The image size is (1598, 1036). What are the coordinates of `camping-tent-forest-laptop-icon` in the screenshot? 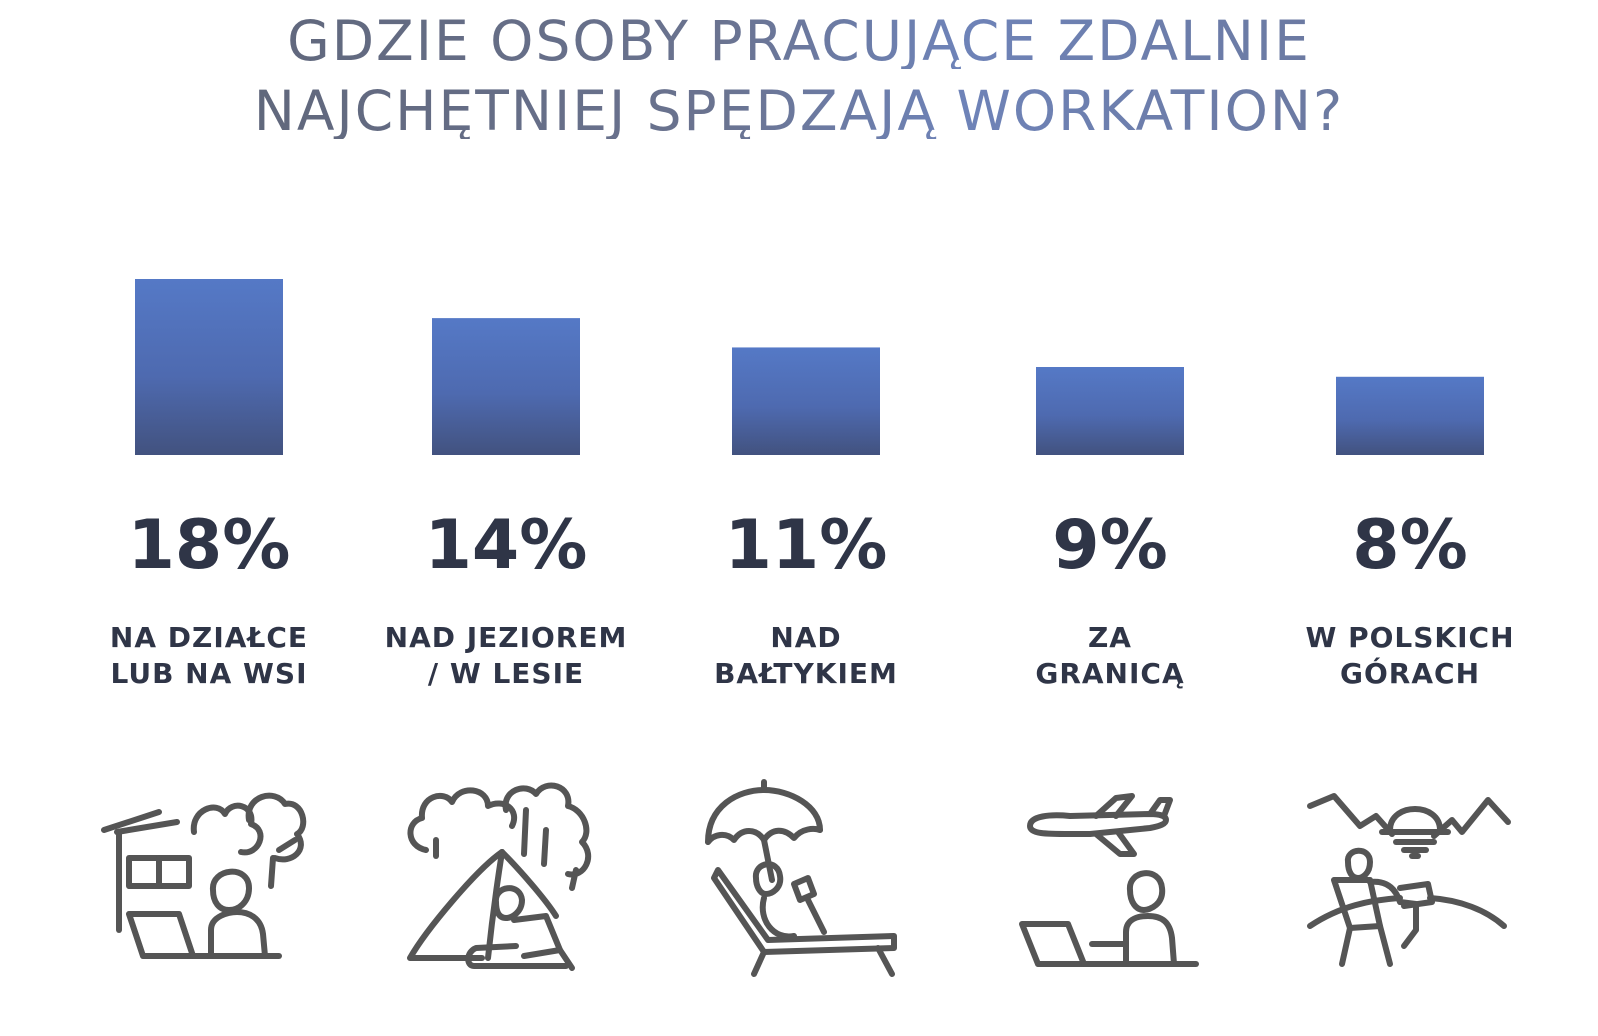 It's located at (506, 880).